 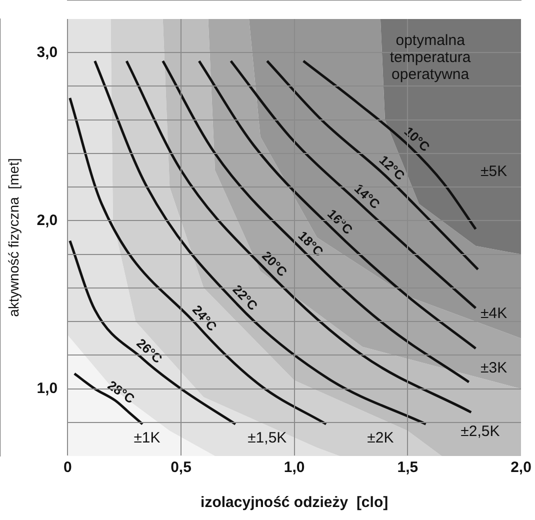 I want to click on x-tick-label: 2,0, so click(x=521, y=467).